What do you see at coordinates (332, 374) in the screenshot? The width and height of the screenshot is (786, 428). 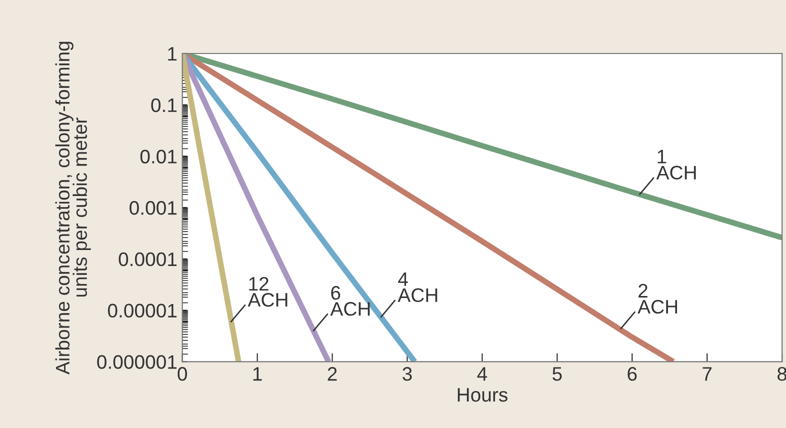 I see `x-tick-label: 2` at bounding box center [332, 374].